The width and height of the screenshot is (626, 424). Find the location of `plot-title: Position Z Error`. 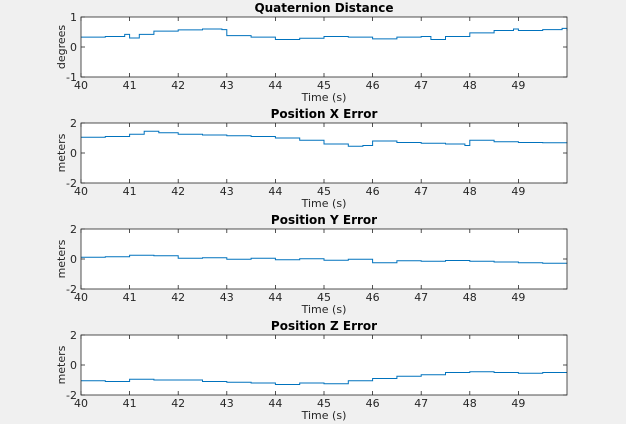

plot-title: Position Z Error is located at coordinates (324, 326).